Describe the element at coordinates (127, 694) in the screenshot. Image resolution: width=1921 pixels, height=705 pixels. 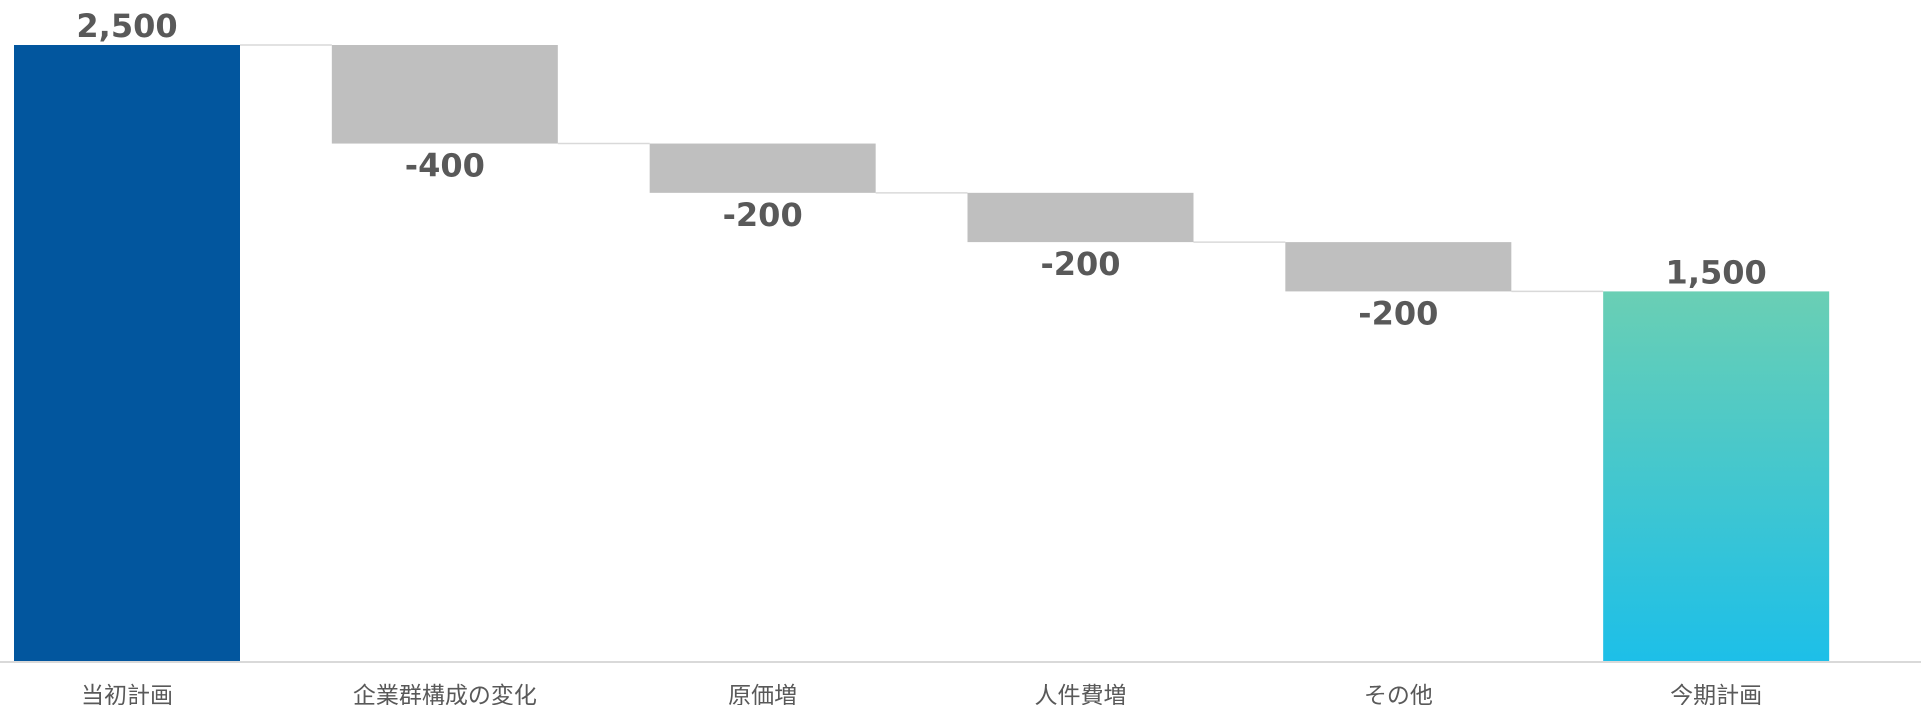
I see `category-label: 当初計画` at that location.